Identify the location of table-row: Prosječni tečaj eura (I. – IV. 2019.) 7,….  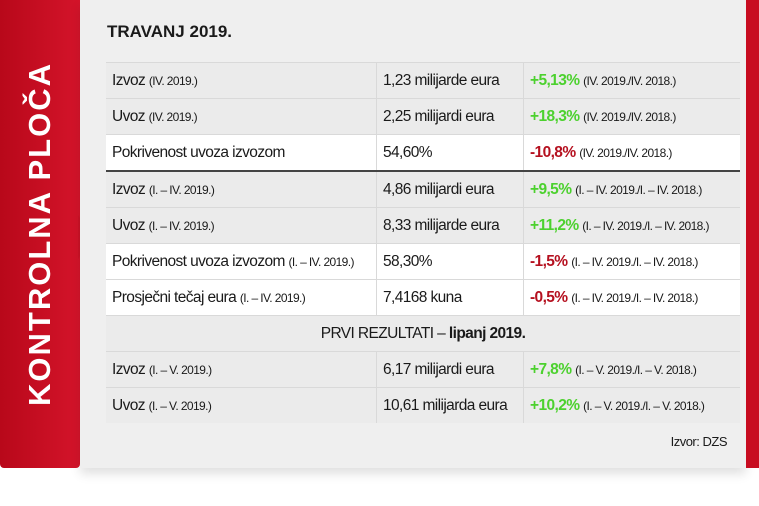
(423, 297).